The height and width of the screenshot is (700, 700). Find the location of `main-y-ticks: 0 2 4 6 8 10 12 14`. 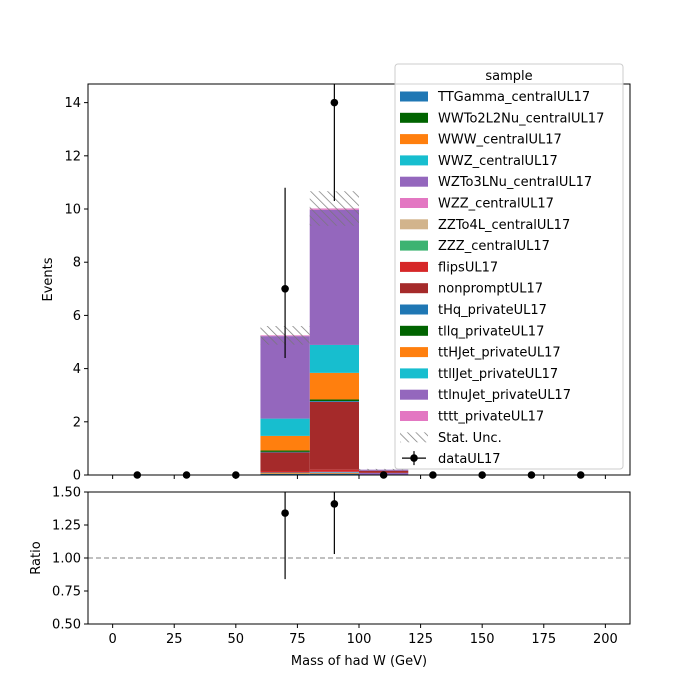

main-y-ticks: 0 2 4 6 8 10 12 14 is located at coordinates (76, 290).